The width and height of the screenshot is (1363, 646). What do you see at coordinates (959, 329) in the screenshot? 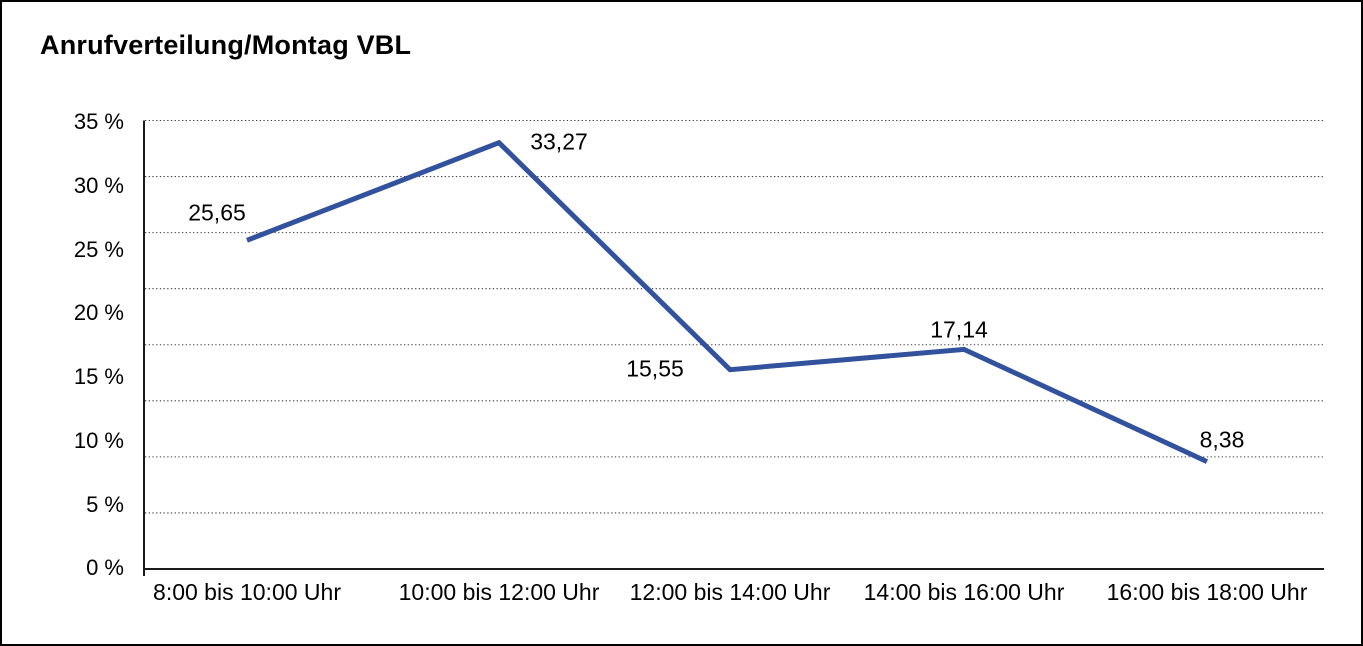
I see `value-label-4: 17,14` at bounding box center [959, 329].